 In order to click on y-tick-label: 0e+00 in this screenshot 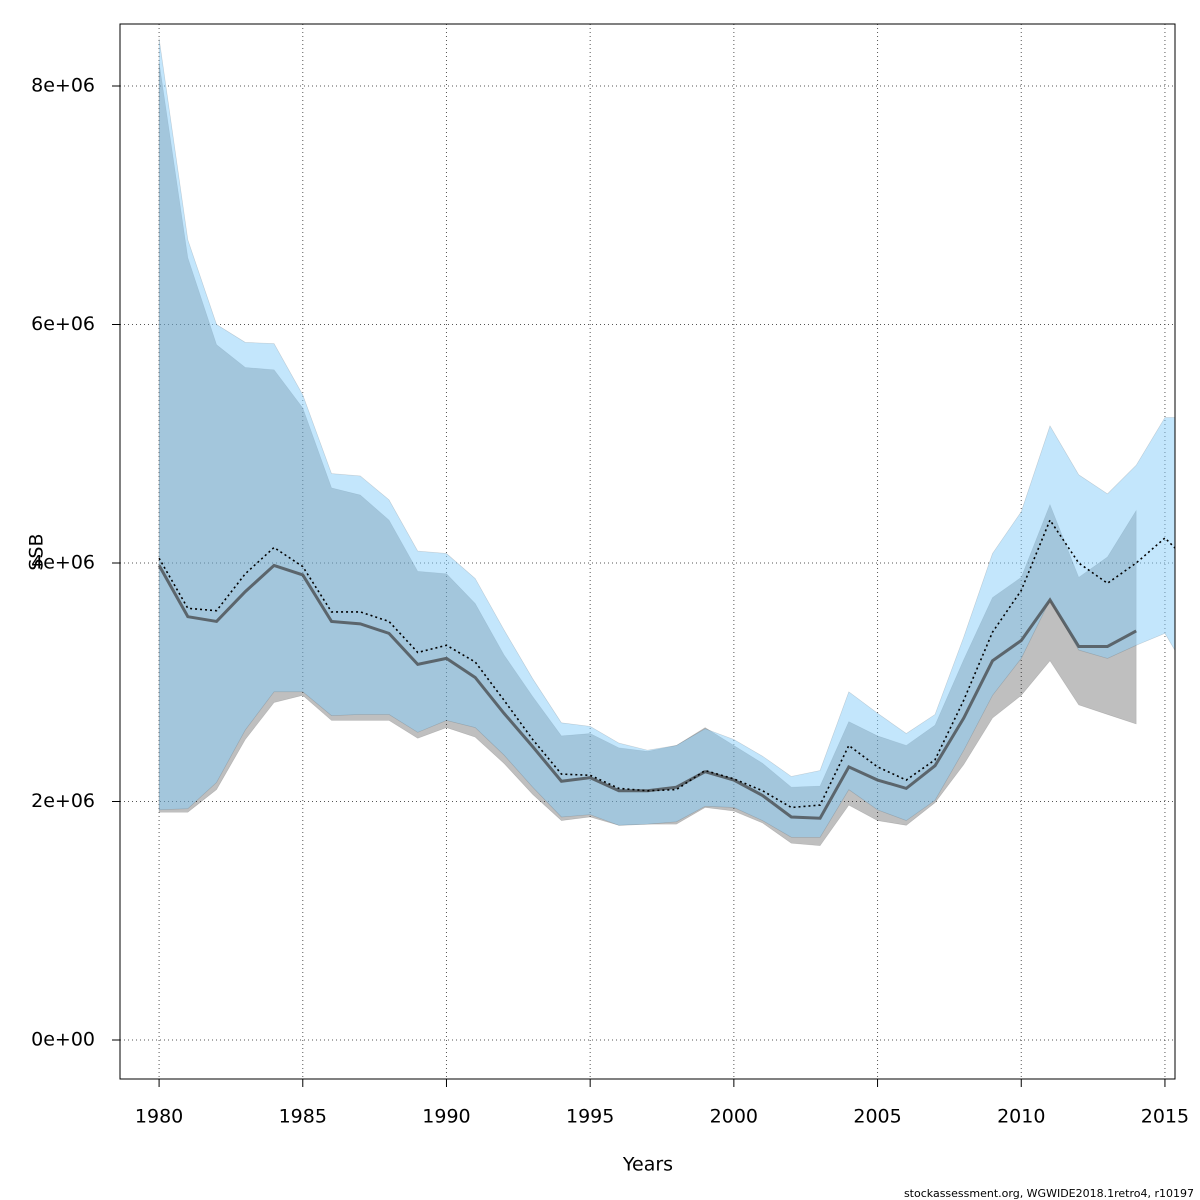, I will do `click(63, 1040)`.